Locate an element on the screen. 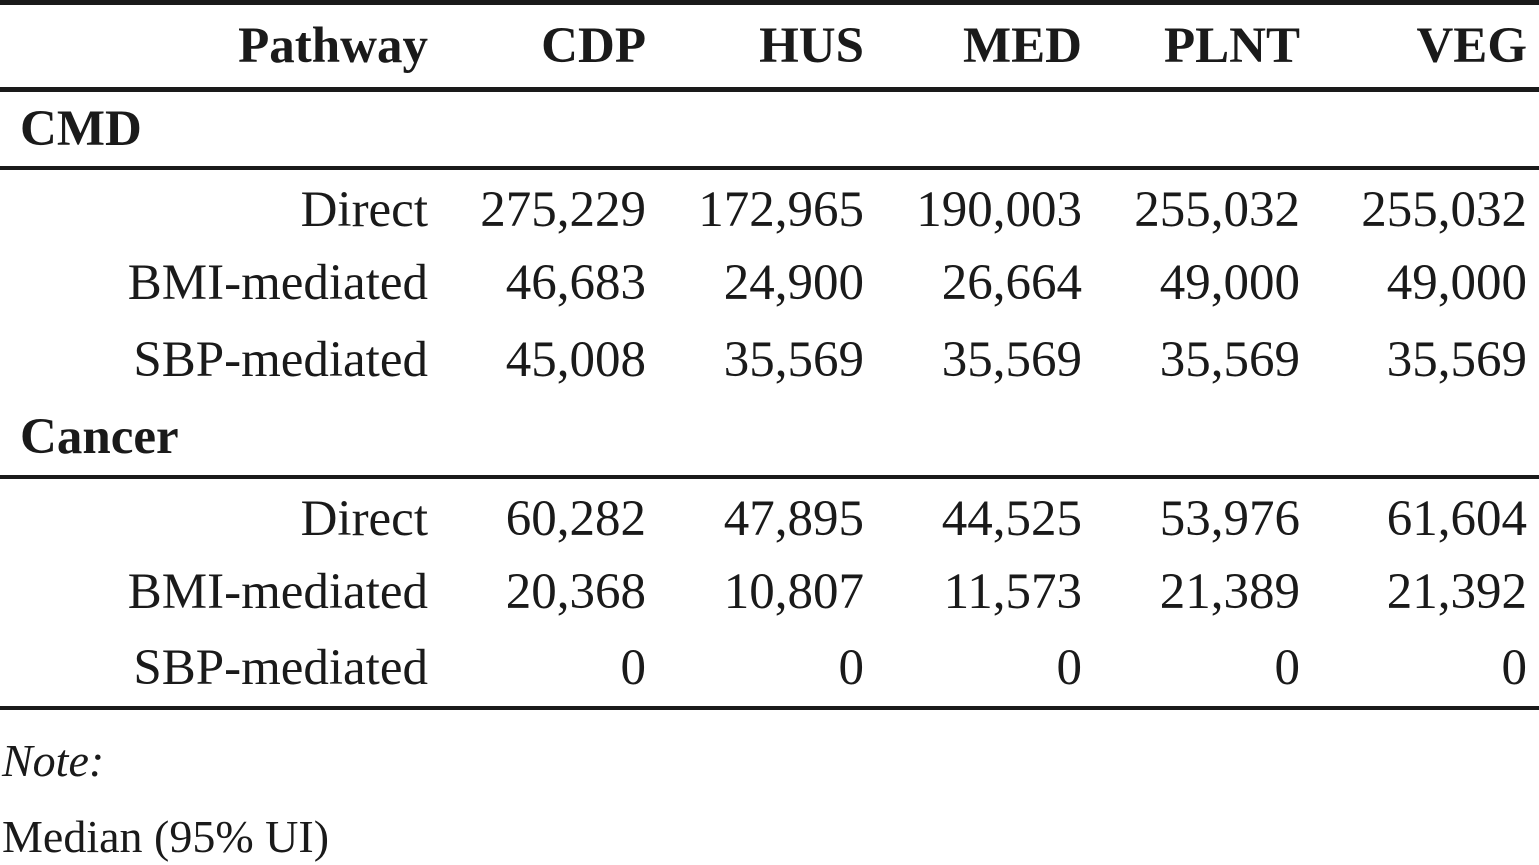 This screenshot has width=1539, height=865. cell-plnt: 53,976 is located at coordinates (1229, 519).